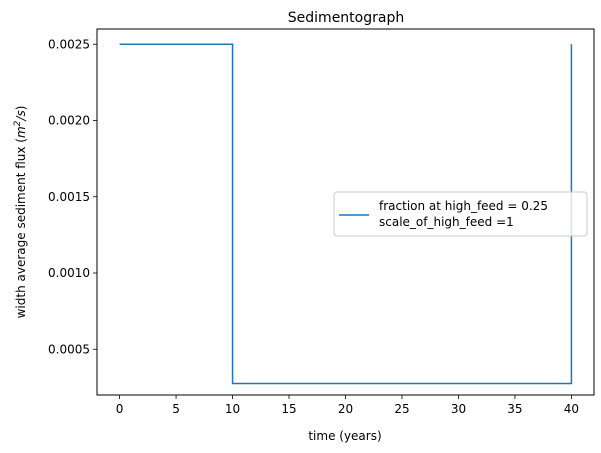 This screenshot has height=453, width=601. Describe the element at coordinates (514, 409) in the screenshot. I see `x-tick-label: 35` at that location.